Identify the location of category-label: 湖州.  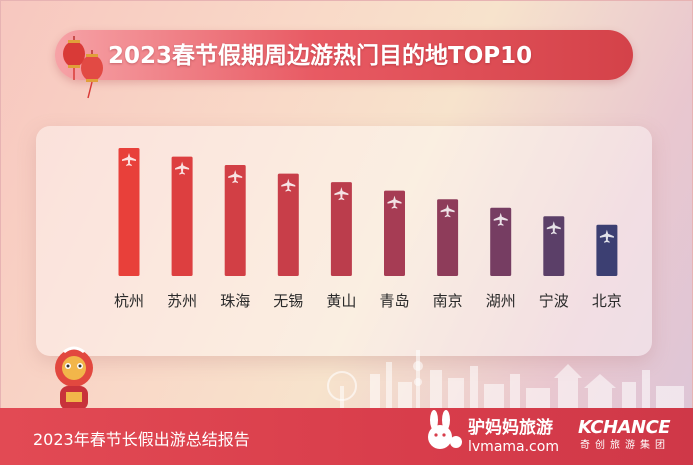
(501, 301).